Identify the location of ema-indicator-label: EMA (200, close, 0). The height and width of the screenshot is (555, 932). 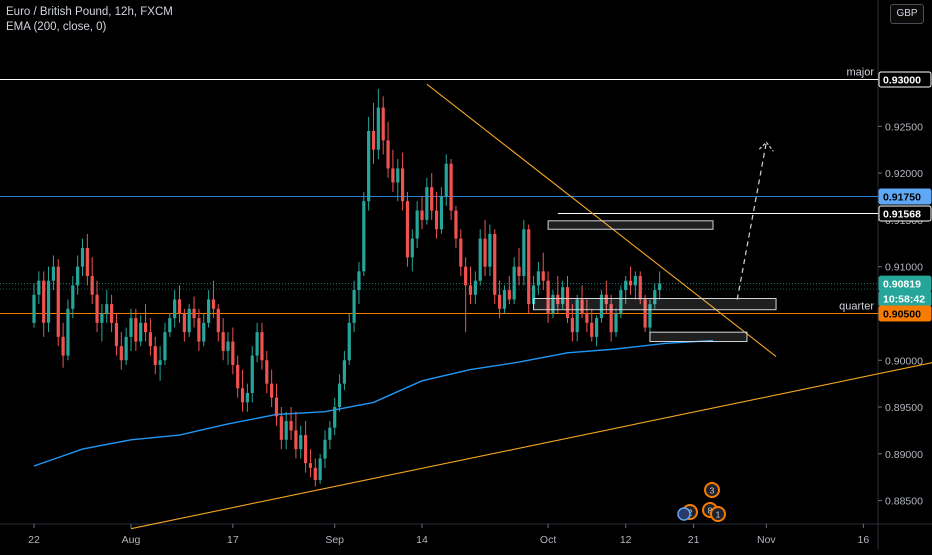
(56, 27).